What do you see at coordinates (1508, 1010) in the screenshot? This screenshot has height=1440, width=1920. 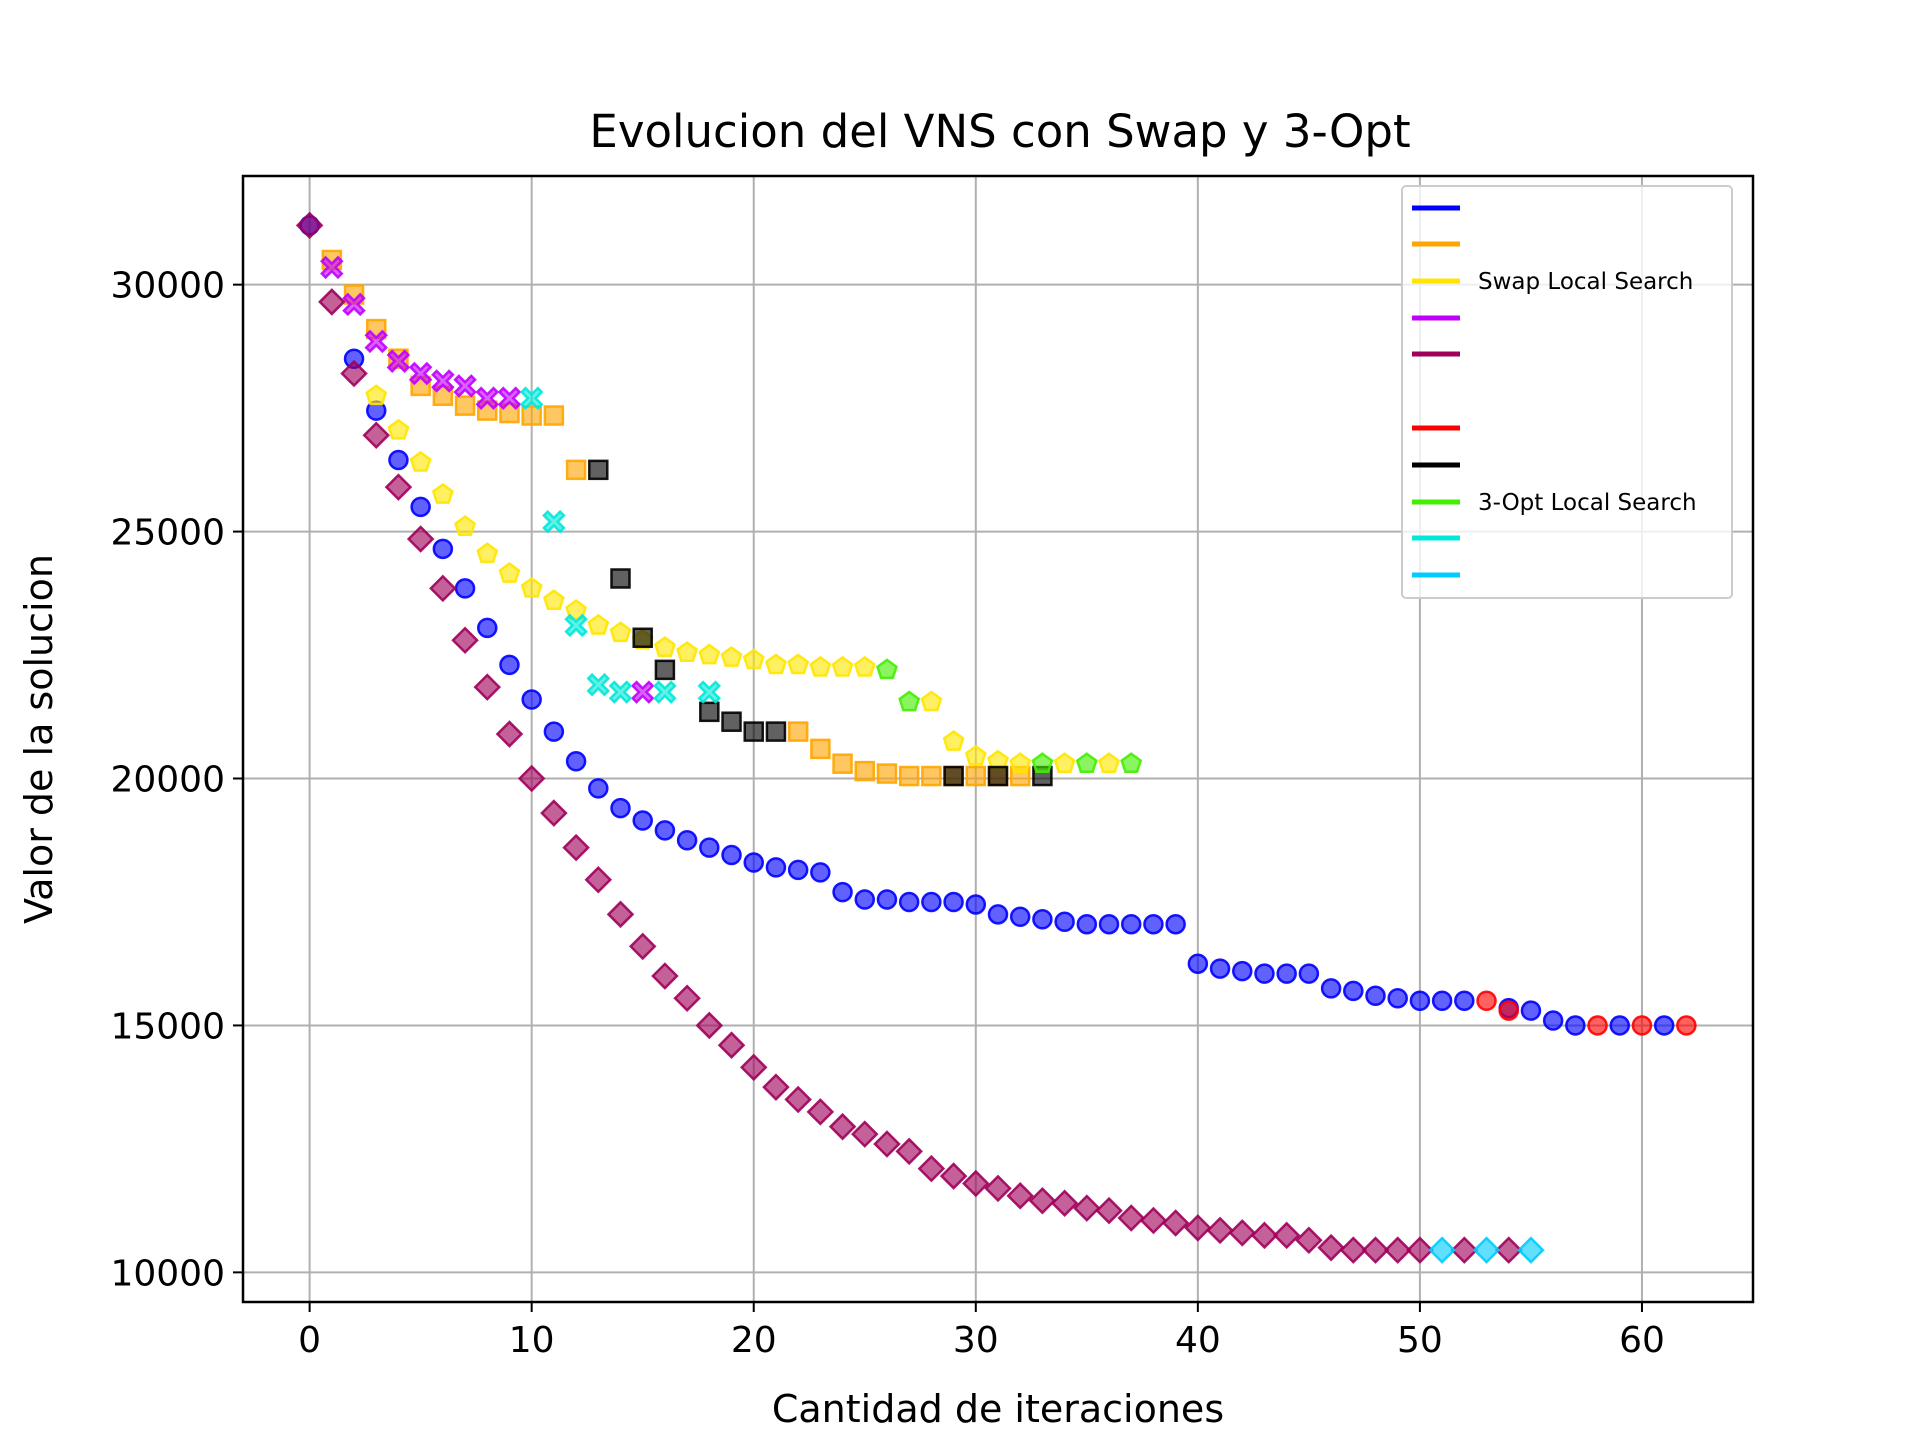 I see `series-5-point` at bounding box center [1508, 1010].